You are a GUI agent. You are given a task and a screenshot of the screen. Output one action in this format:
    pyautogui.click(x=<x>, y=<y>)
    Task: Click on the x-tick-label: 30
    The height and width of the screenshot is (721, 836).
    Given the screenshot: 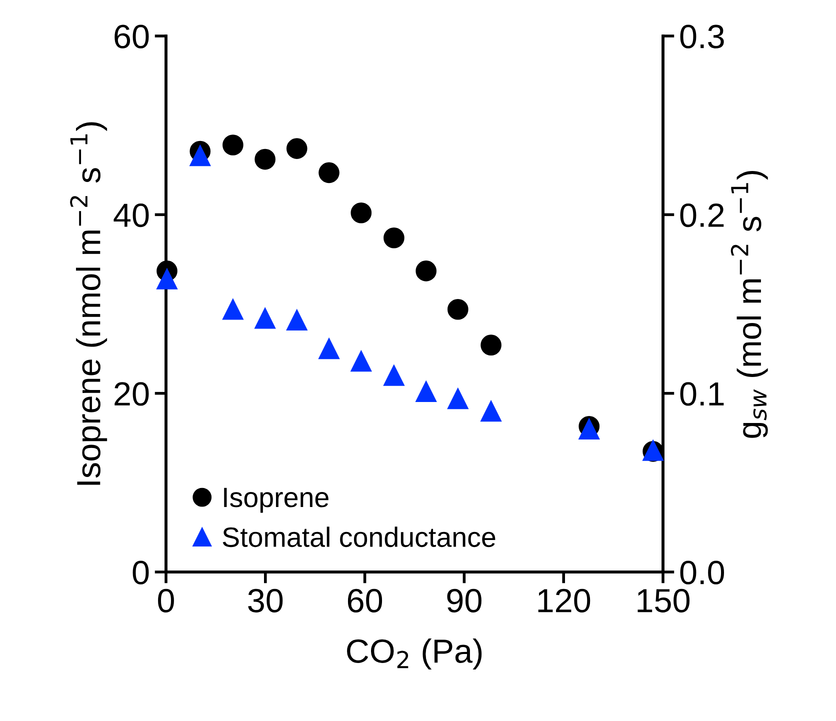 What is the action you would take?
    pyautogui.click(x=265, y=600)
    